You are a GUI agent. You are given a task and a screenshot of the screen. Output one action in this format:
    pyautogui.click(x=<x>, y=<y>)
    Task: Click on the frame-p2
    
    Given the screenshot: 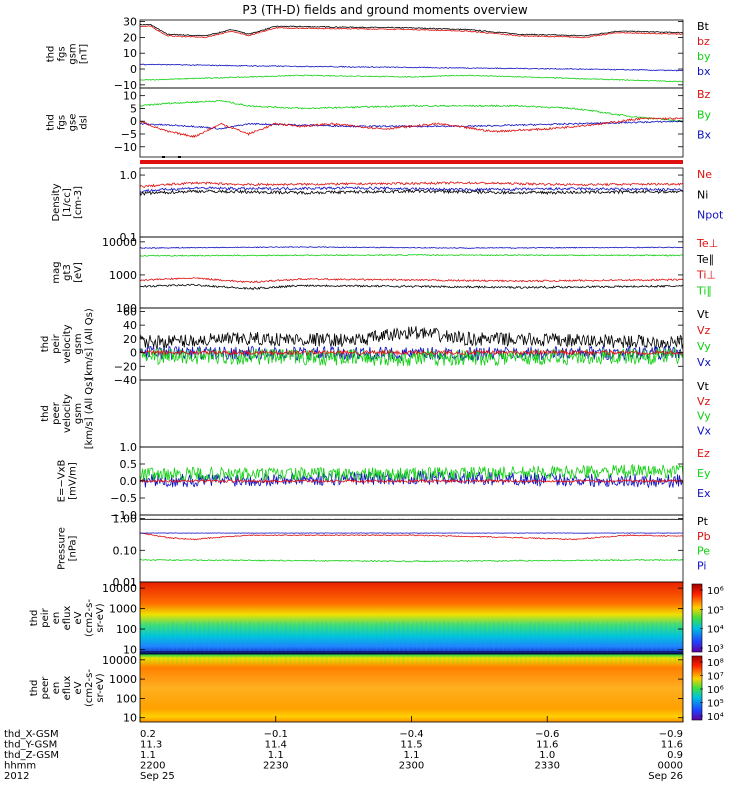 What is the action you would take?
    pyautogui.click(x=411, y=122)
    